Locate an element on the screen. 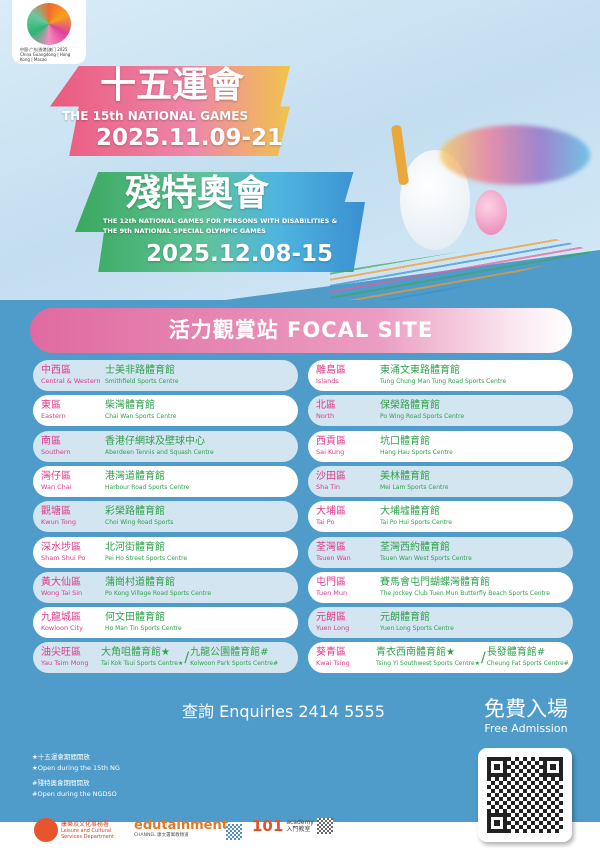 The image size is (600, 855). venue: 坑口體育館 Hang Hau Sports Centre is located at coordinates (416, 446).